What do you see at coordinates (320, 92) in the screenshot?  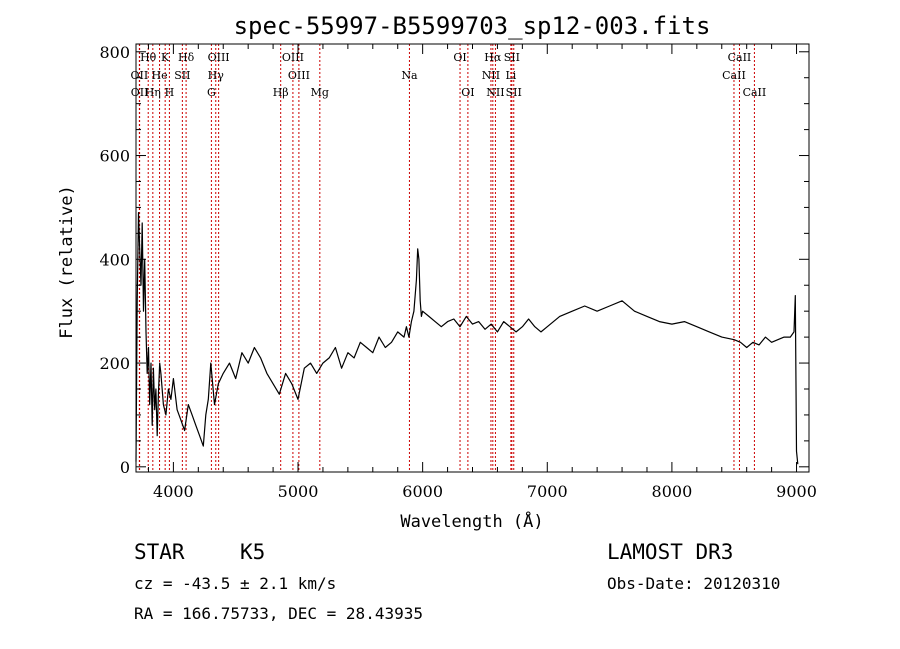 I see `emission-line-label: Mg` at bounding box center [320, 92].